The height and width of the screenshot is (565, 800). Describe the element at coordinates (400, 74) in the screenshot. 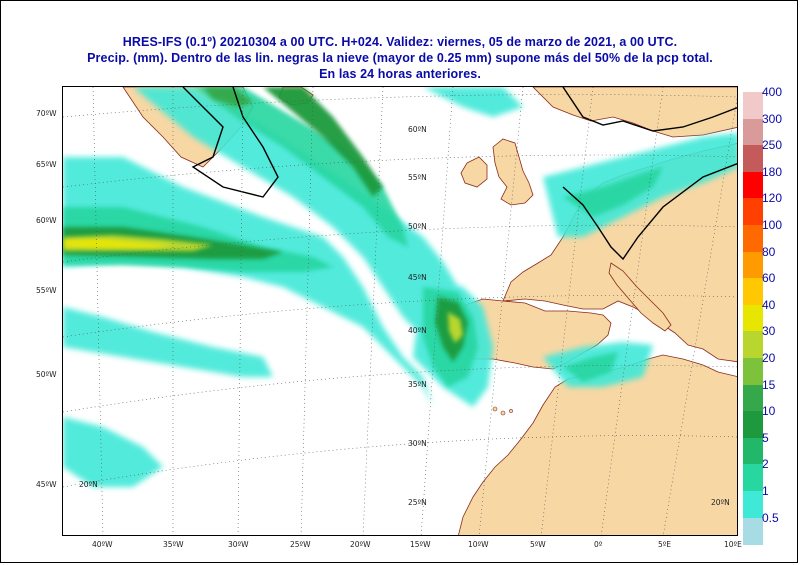

I see `title-line-3: En las 24 horas anteriores.` at that location.